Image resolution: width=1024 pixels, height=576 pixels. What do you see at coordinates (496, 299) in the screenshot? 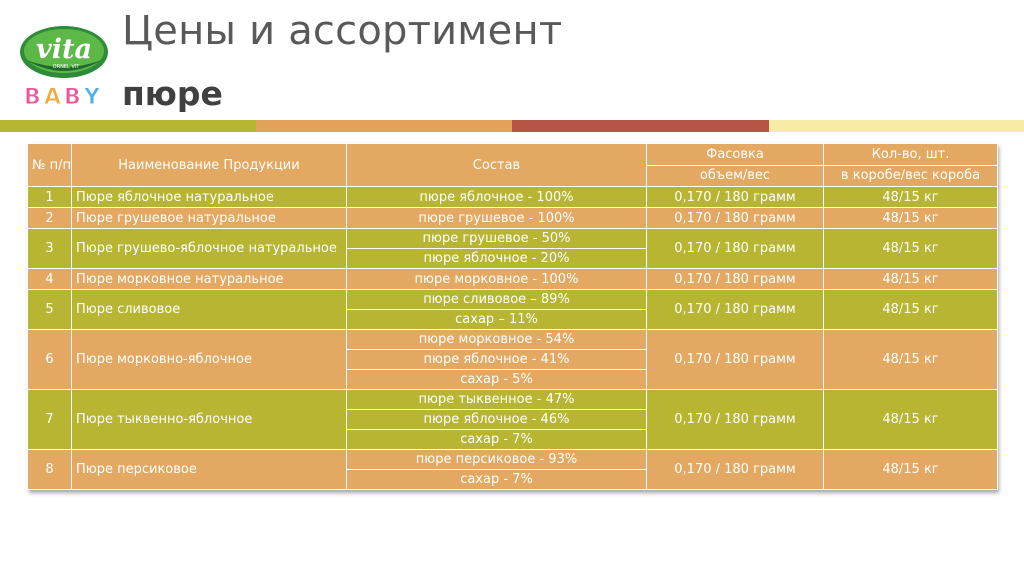
I see `cell-composition: пюре сливовое – 89%` at bounding box center [496, 299].